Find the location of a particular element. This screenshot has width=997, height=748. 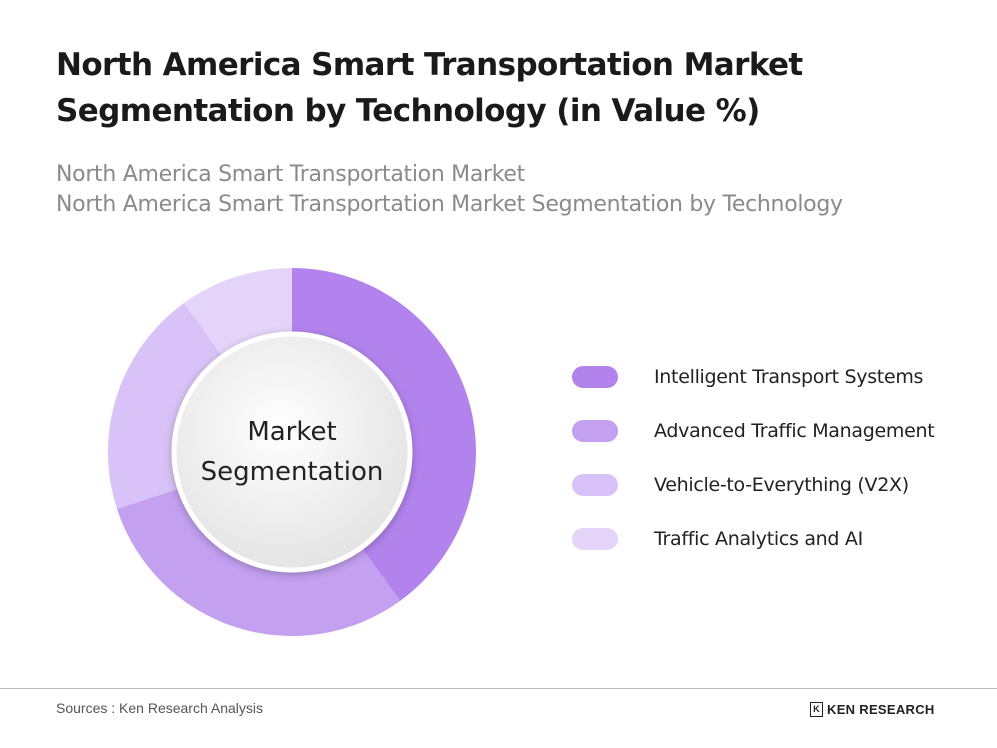

donut-center is located at coordinates (292, 452).